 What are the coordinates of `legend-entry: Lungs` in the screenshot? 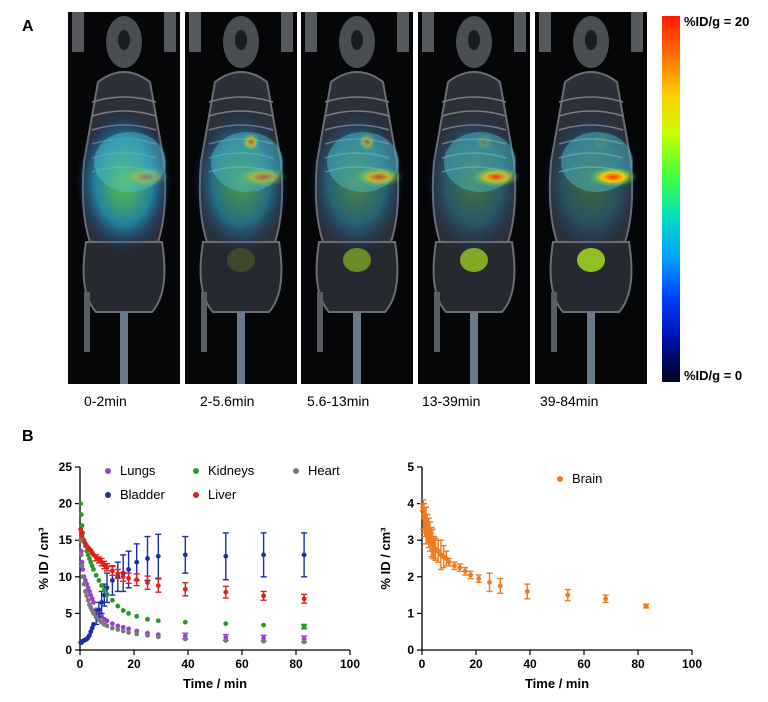 It's located at (130, 470).